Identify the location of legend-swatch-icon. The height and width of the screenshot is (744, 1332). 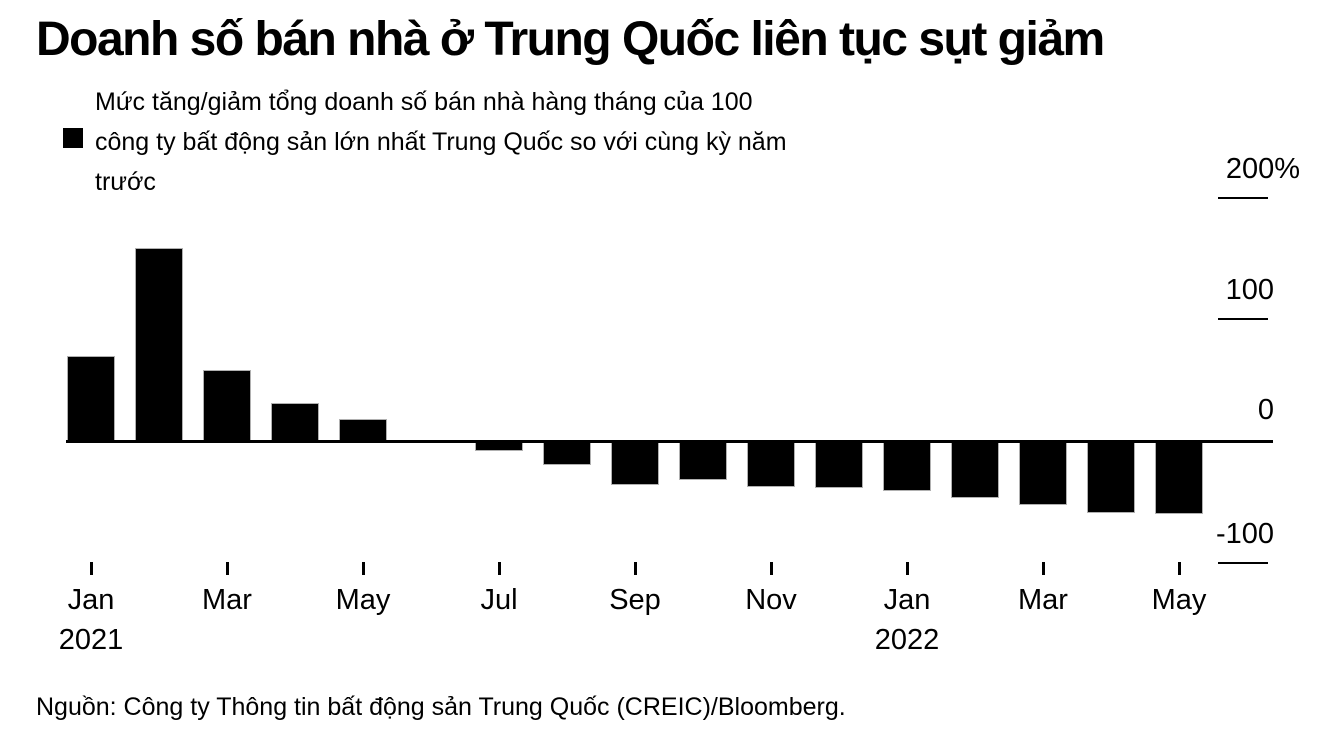
(73, 138).